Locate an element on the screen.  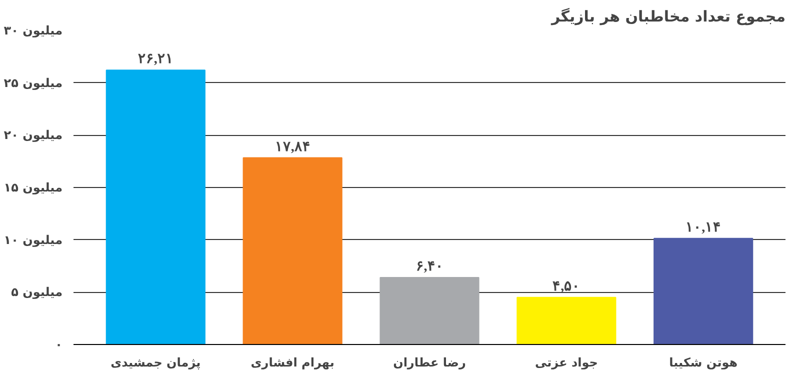
y-tick-label: ۵ میلیون is located at coordinates (37, 292).